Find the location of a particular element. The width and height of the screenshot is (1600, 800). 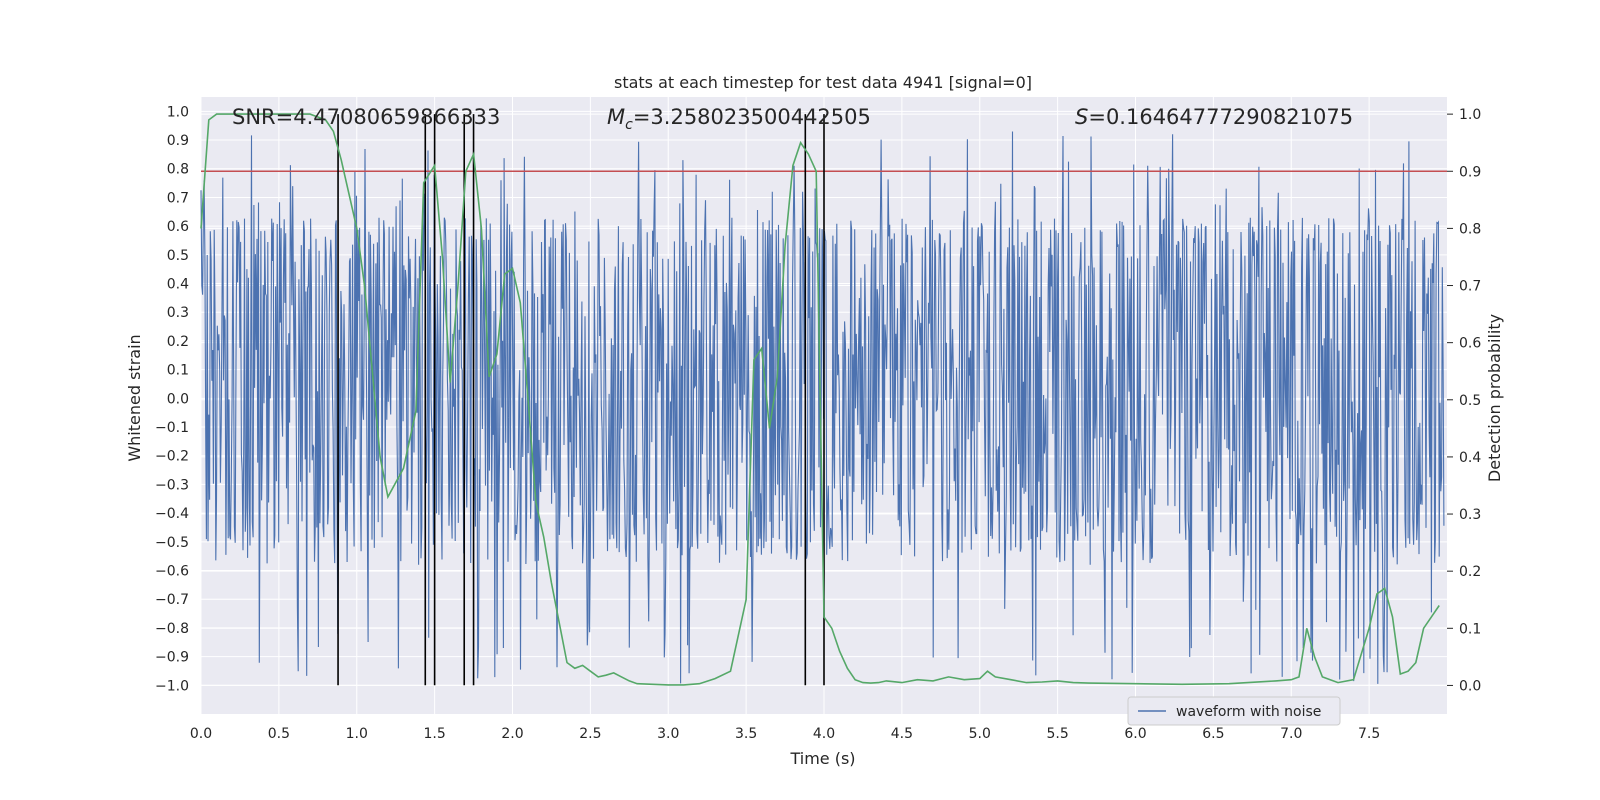

x-tick-label: 3.0 is located at coordinates (668, 734).